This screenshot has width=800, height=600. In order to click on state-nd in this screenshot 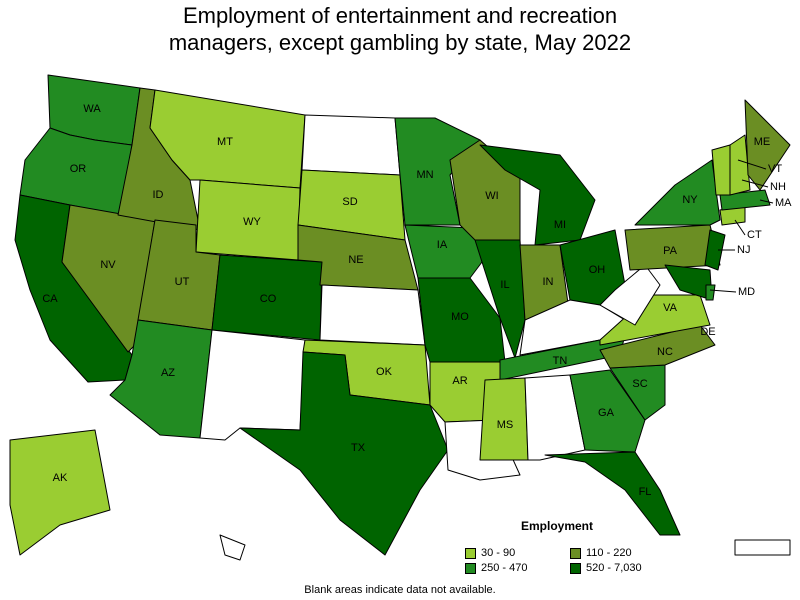, I will do `click(351, 145)`.